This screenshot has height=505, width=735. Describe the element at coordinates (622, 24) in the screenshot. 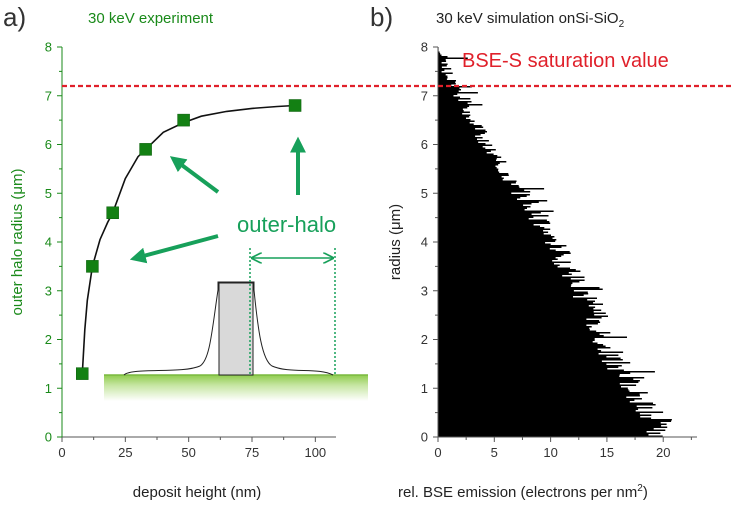

I see `panel-b-title-subscript: 2` at that location.